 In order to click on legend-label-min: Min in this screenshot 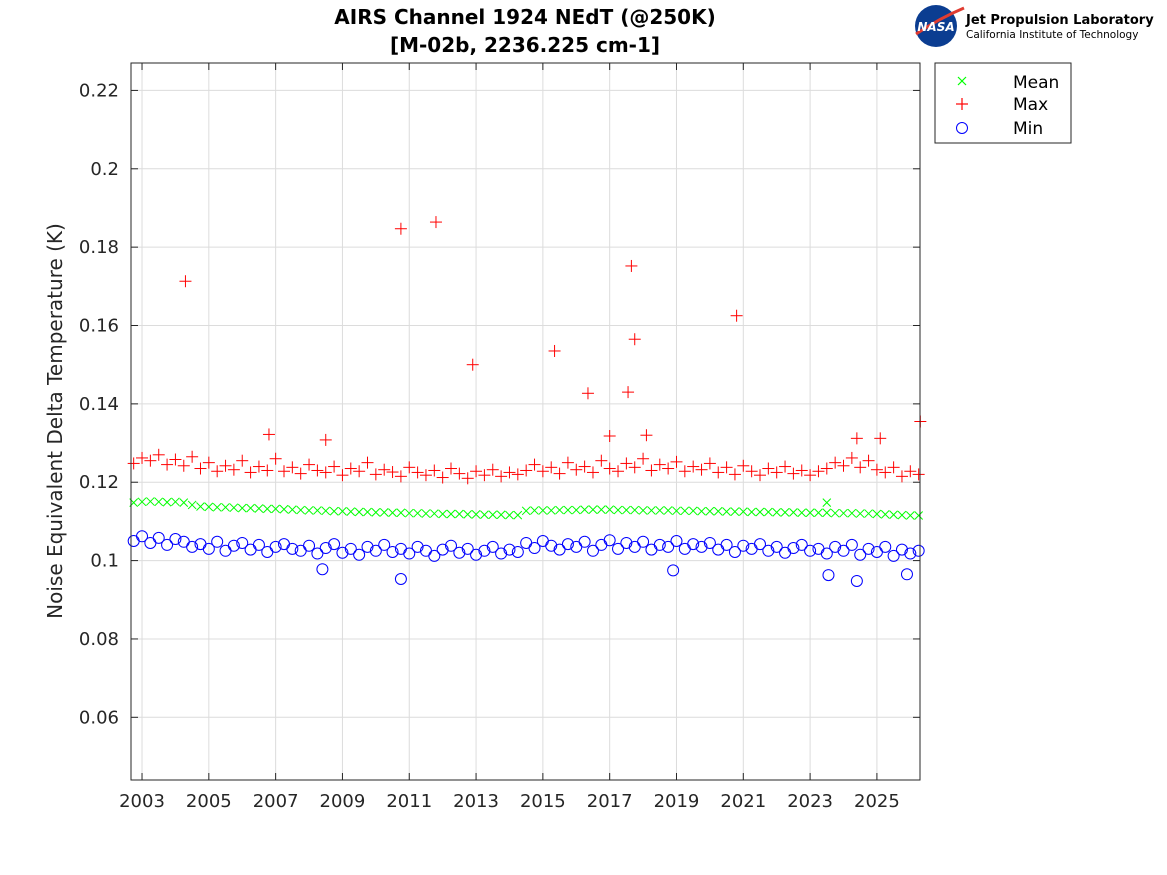, I will do `click(1028, 129)`.